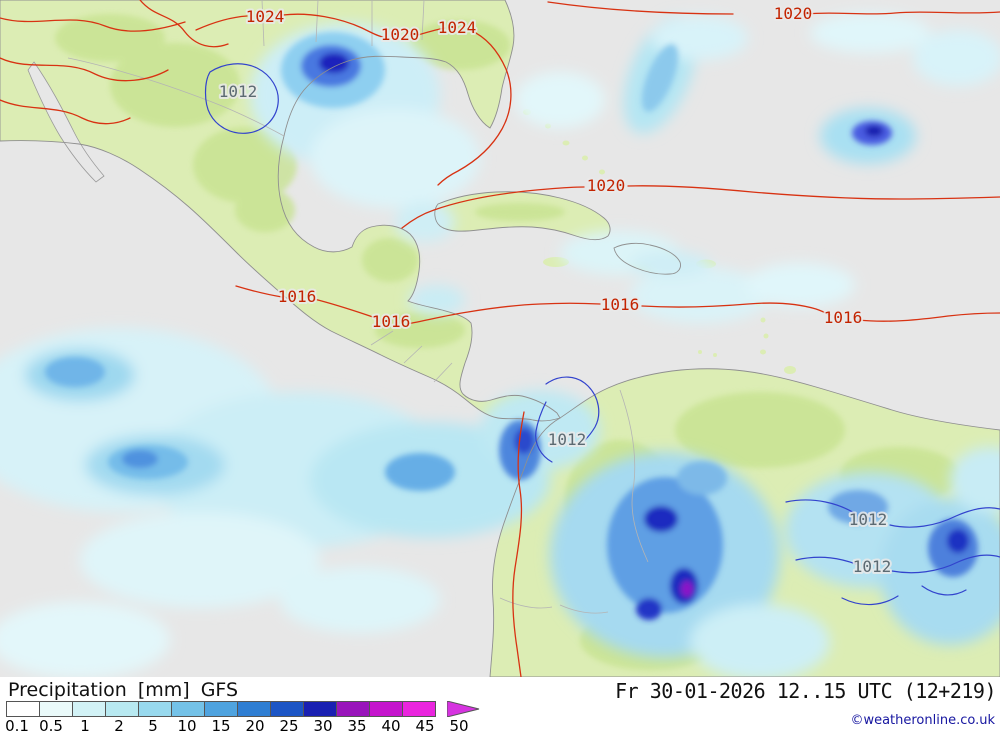 This screenshot has height=733, width=1000. What do you see at coordinates (219, 690) in the screenshot?
I see `map-title-model: GFS` at bounding box center [219, 690].